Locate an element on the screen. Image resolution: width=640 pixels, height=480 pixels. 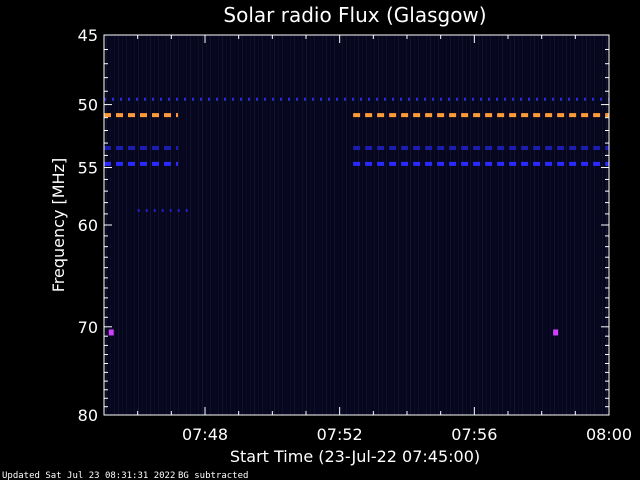
updated-timestamp: Updated Sat Jul 23 08:31:31 2022 is located at coordinates (88, 475).